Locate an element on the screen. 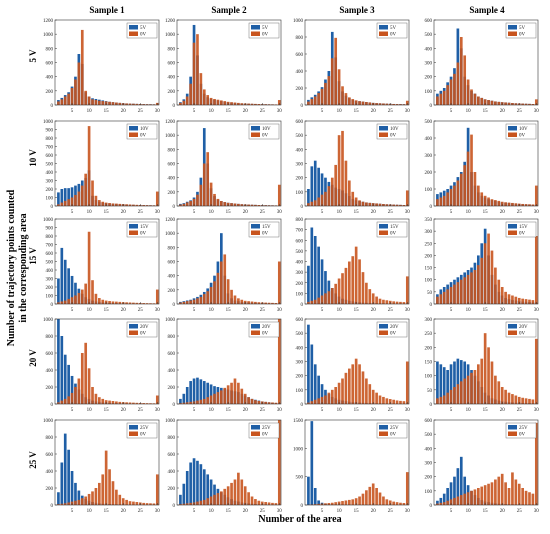 This screenshot has width=550, height=534. y-tick-label: 400 is located at coordinates (50, 472).